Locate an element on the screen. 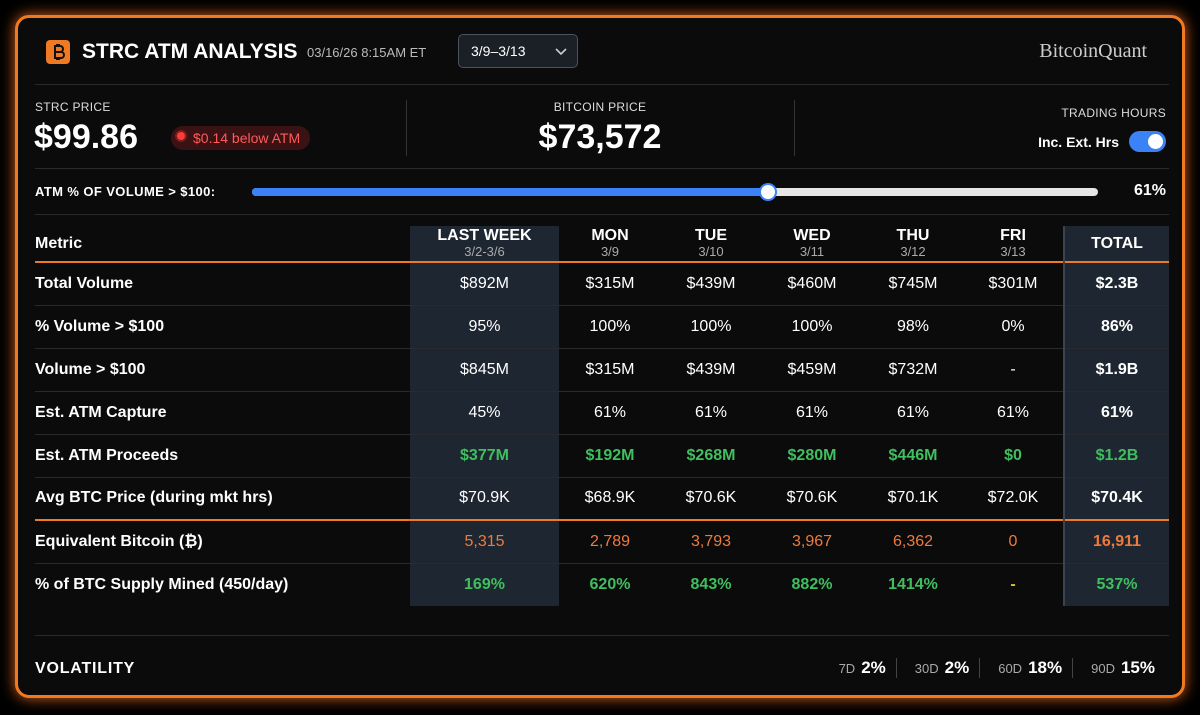 The width and height of the screenshot is (1200, 715). column-header: WED 3/11 is located at coordinates (812, 244).